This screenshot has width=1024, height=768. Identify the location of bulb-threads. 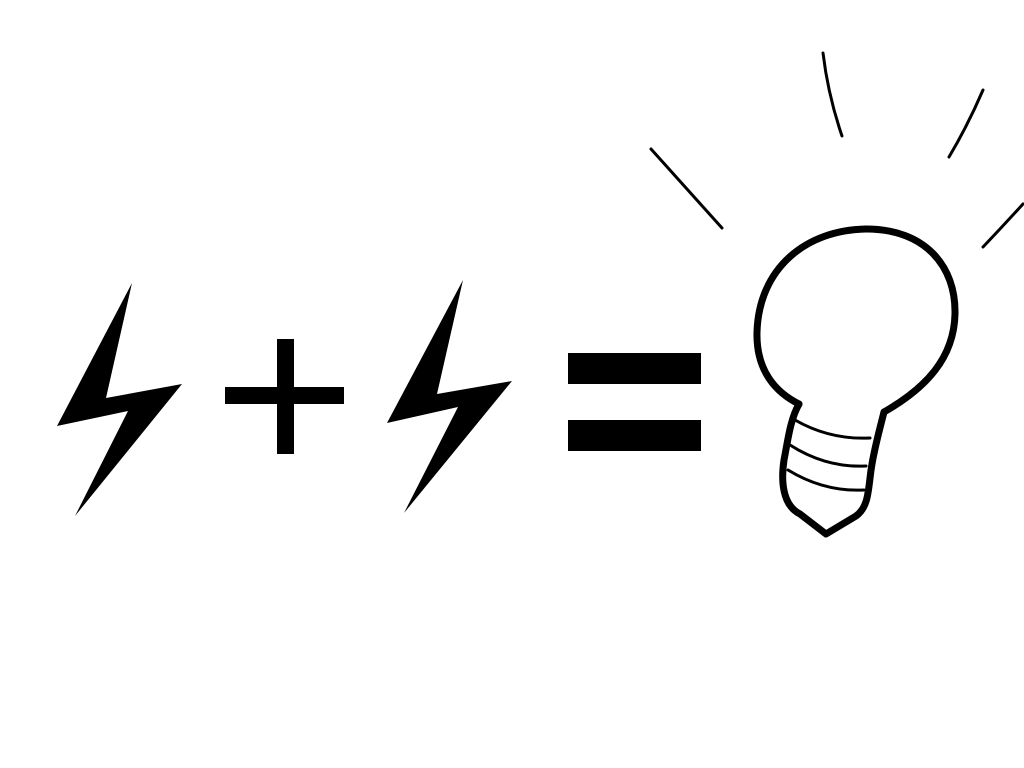
(829, 455).